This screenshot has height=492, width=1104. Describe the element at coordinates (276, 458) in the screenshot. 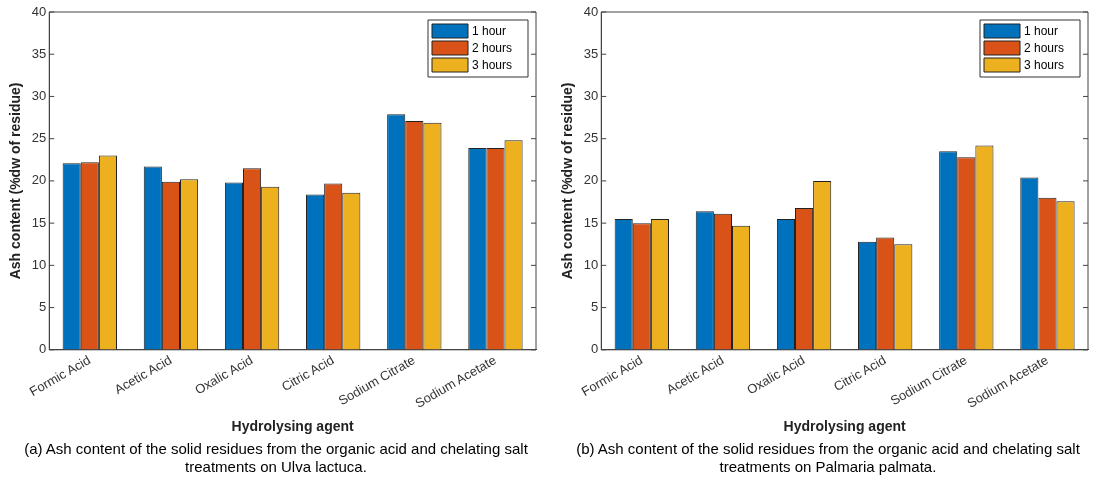

I see `text: (a) Ash content of the solid residues from the organic acid and chelating salt treatments on Ulva lactuca.` at that location.